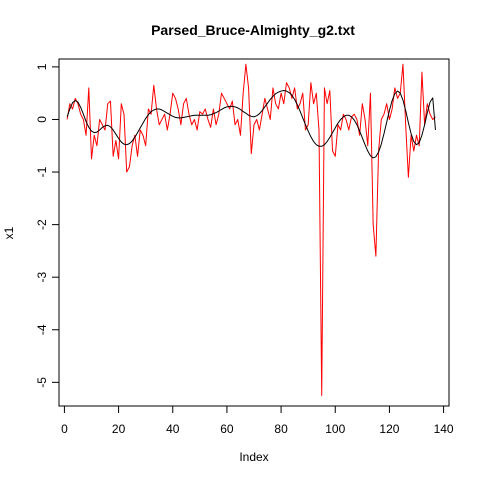 This screenshot has width=480, height=480. I want to click on x-tick-label: 0, so click(64, 429).